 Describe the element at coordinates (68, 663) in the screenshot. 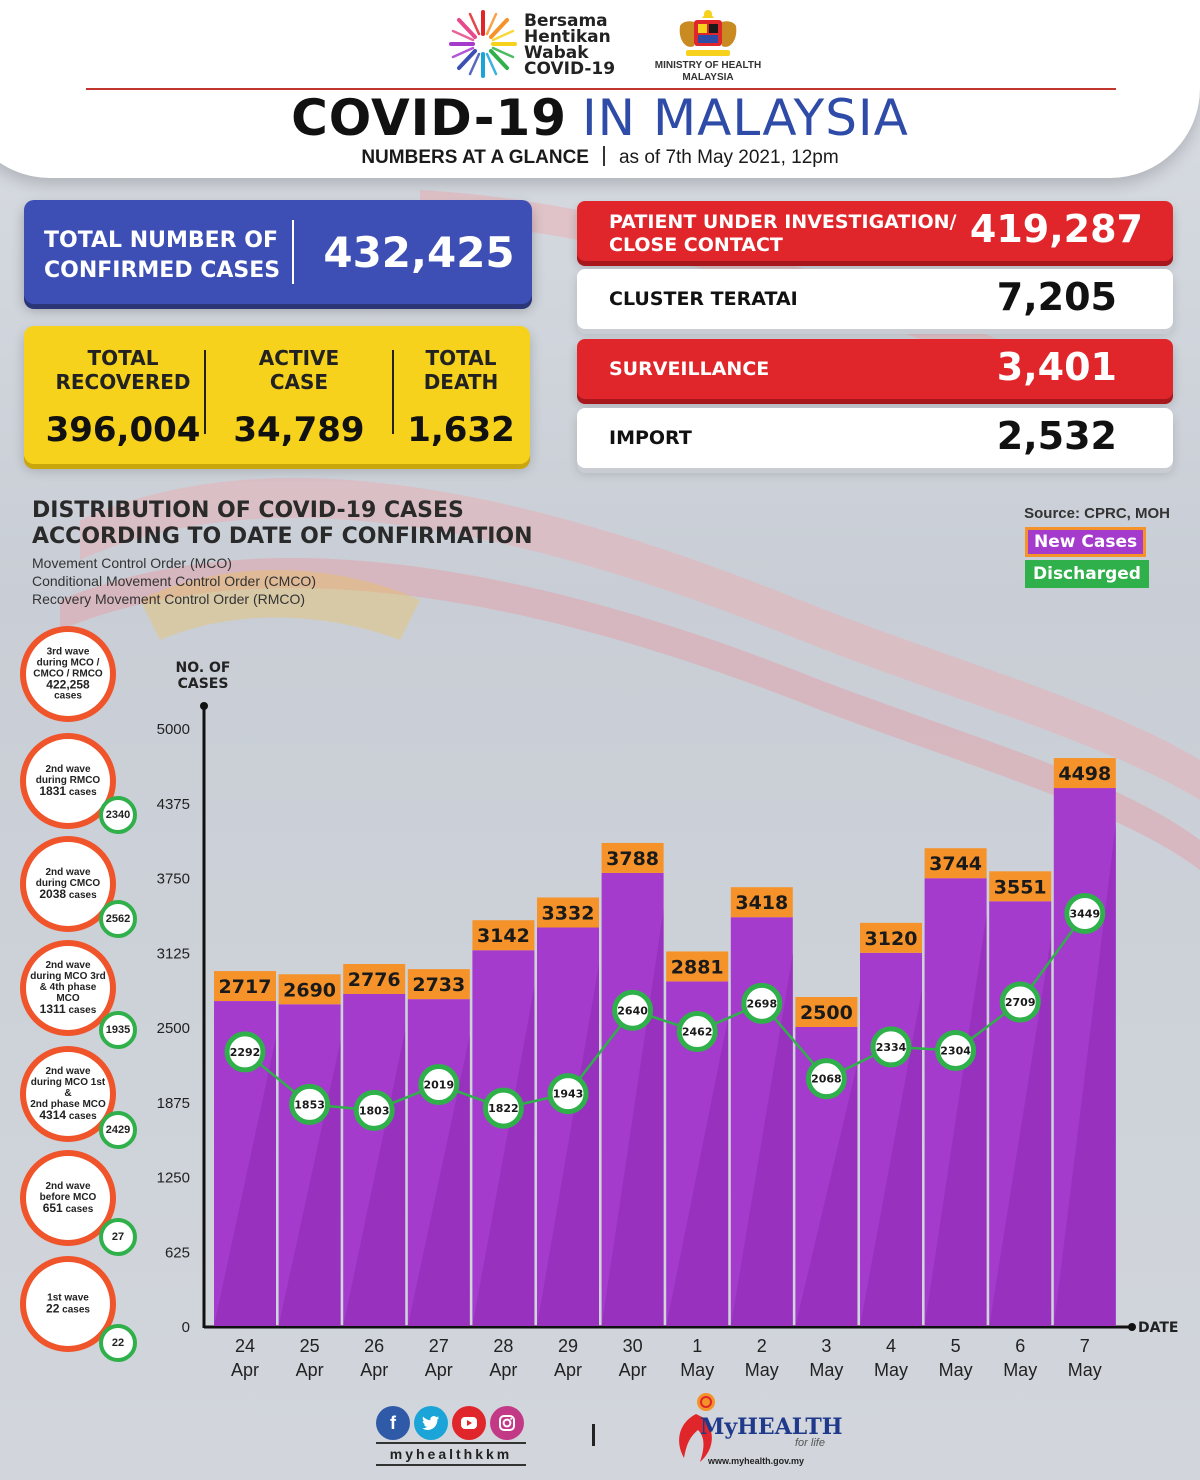

I see `wave-line: during MCO /` at that location.